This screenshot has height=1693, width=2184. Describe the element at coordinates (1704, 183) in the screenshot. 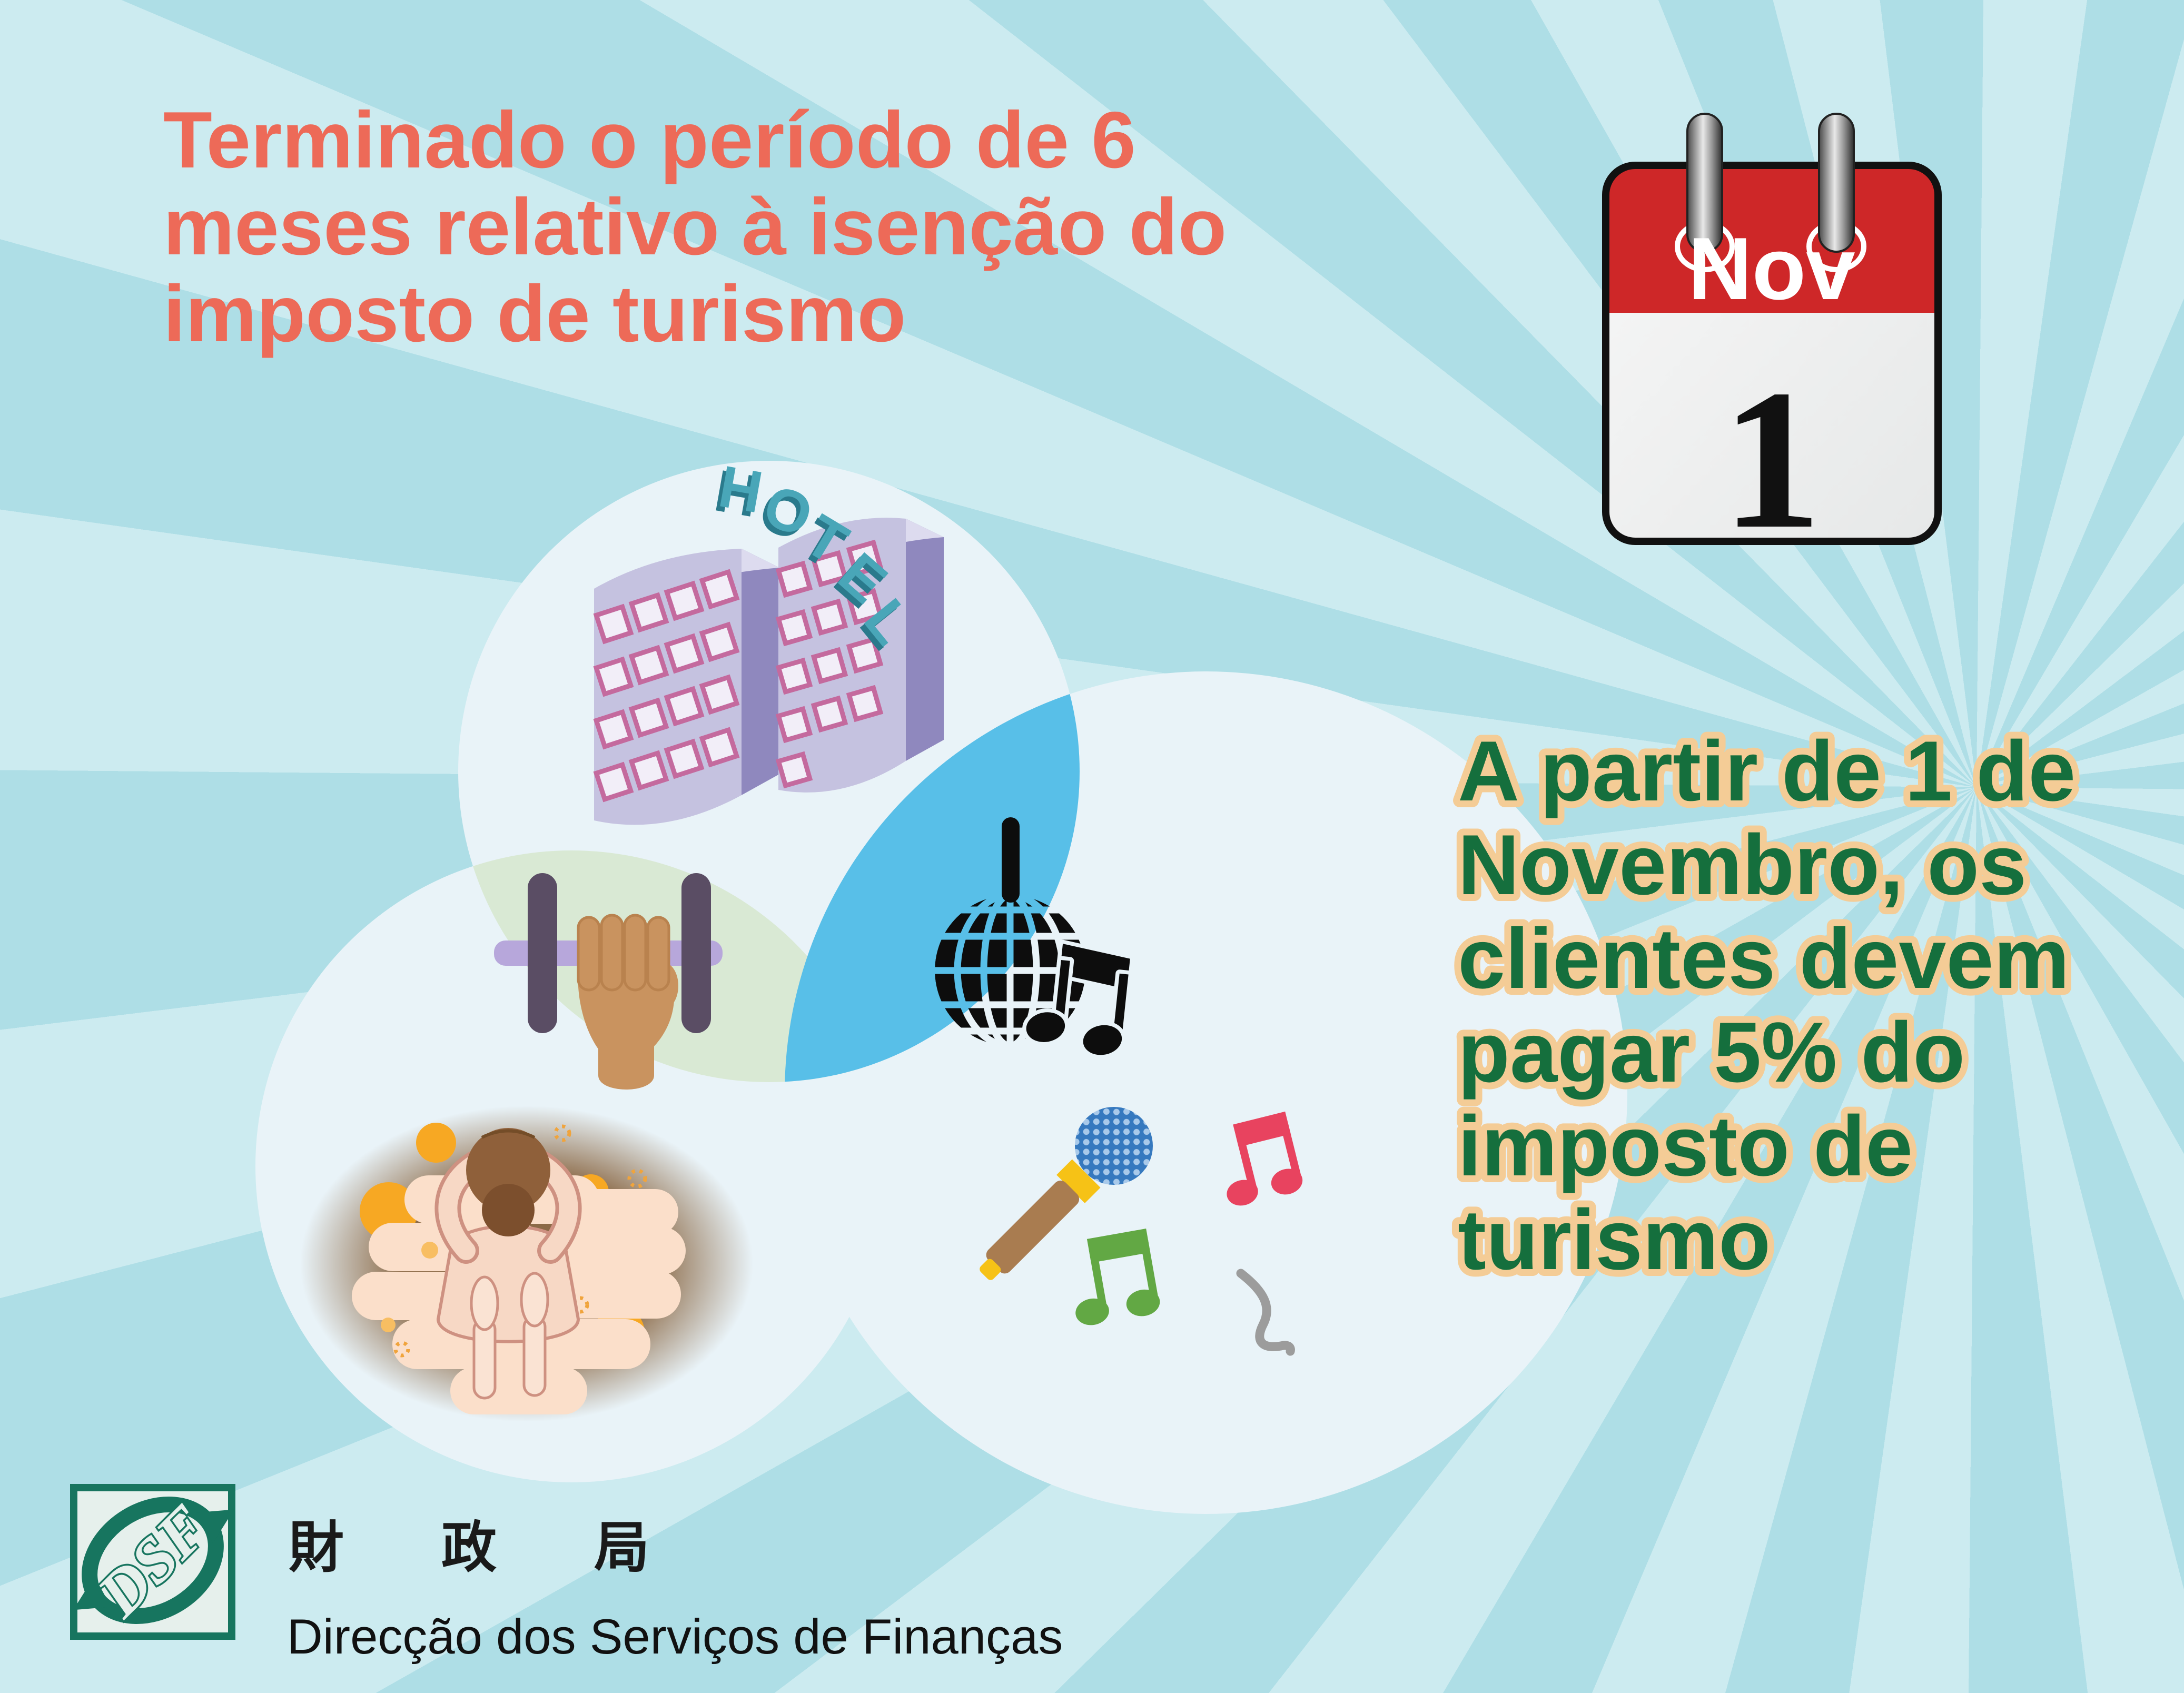

I see `calendar-ring-left` at that location.